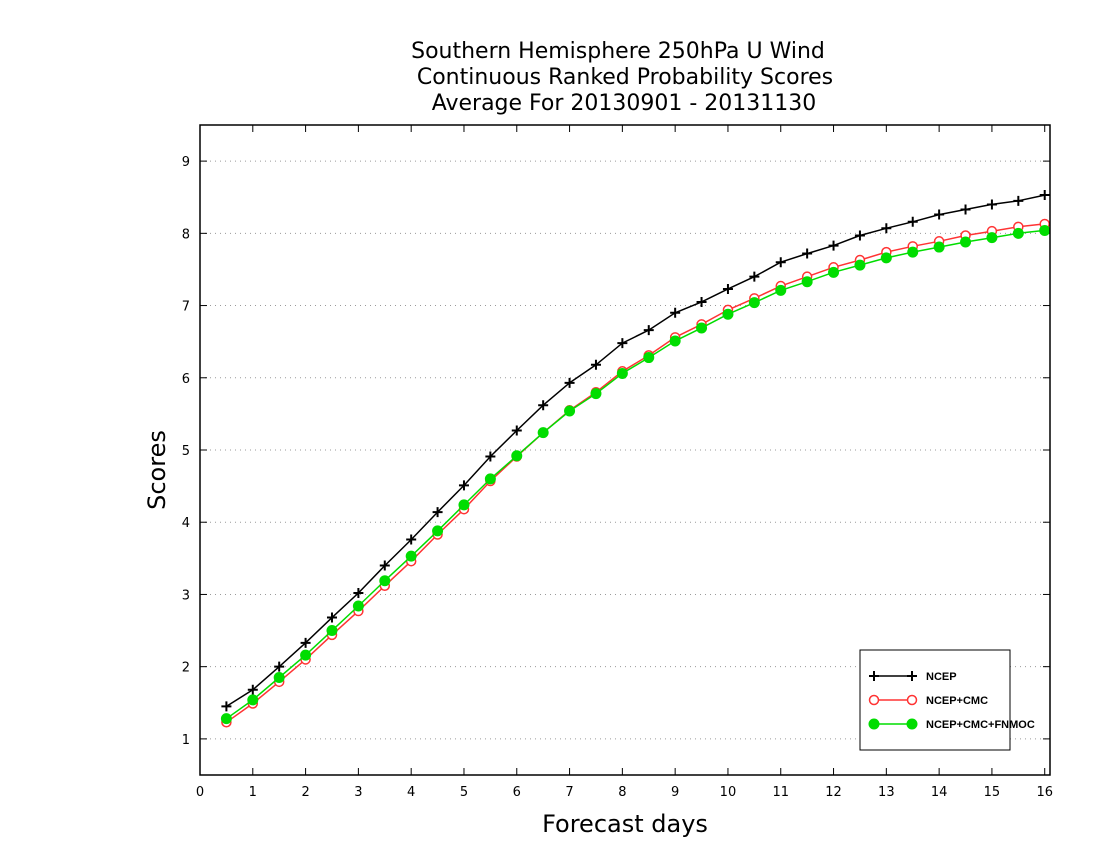  What do you see at coordinates (186, 668) in the screenshot?
I see `y-tick-label: 2` at bounding box center [186, 668].